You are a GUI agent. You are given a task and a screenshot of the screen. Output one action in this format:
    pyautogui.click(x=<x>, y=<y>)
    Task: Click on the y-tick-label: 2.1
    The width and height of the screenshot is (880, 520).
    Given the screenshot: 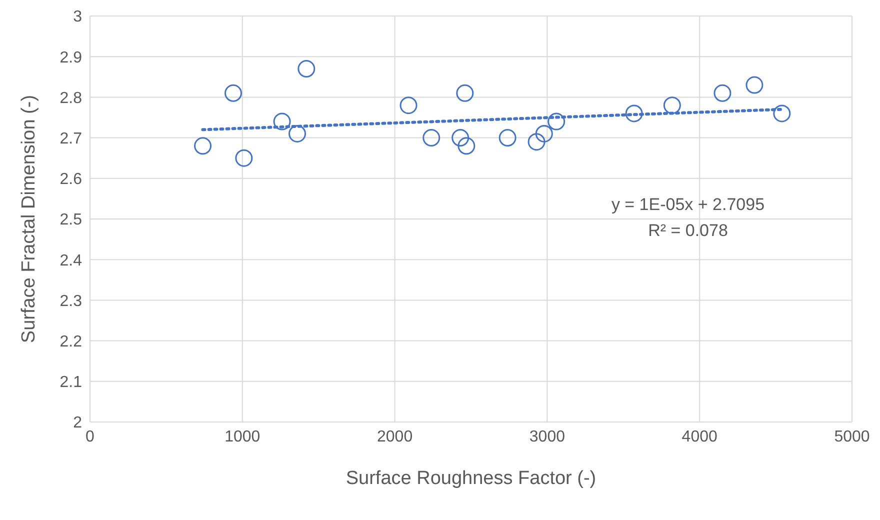 What is the action you would take?
    pyautogui.click(x=71, y=383)
    